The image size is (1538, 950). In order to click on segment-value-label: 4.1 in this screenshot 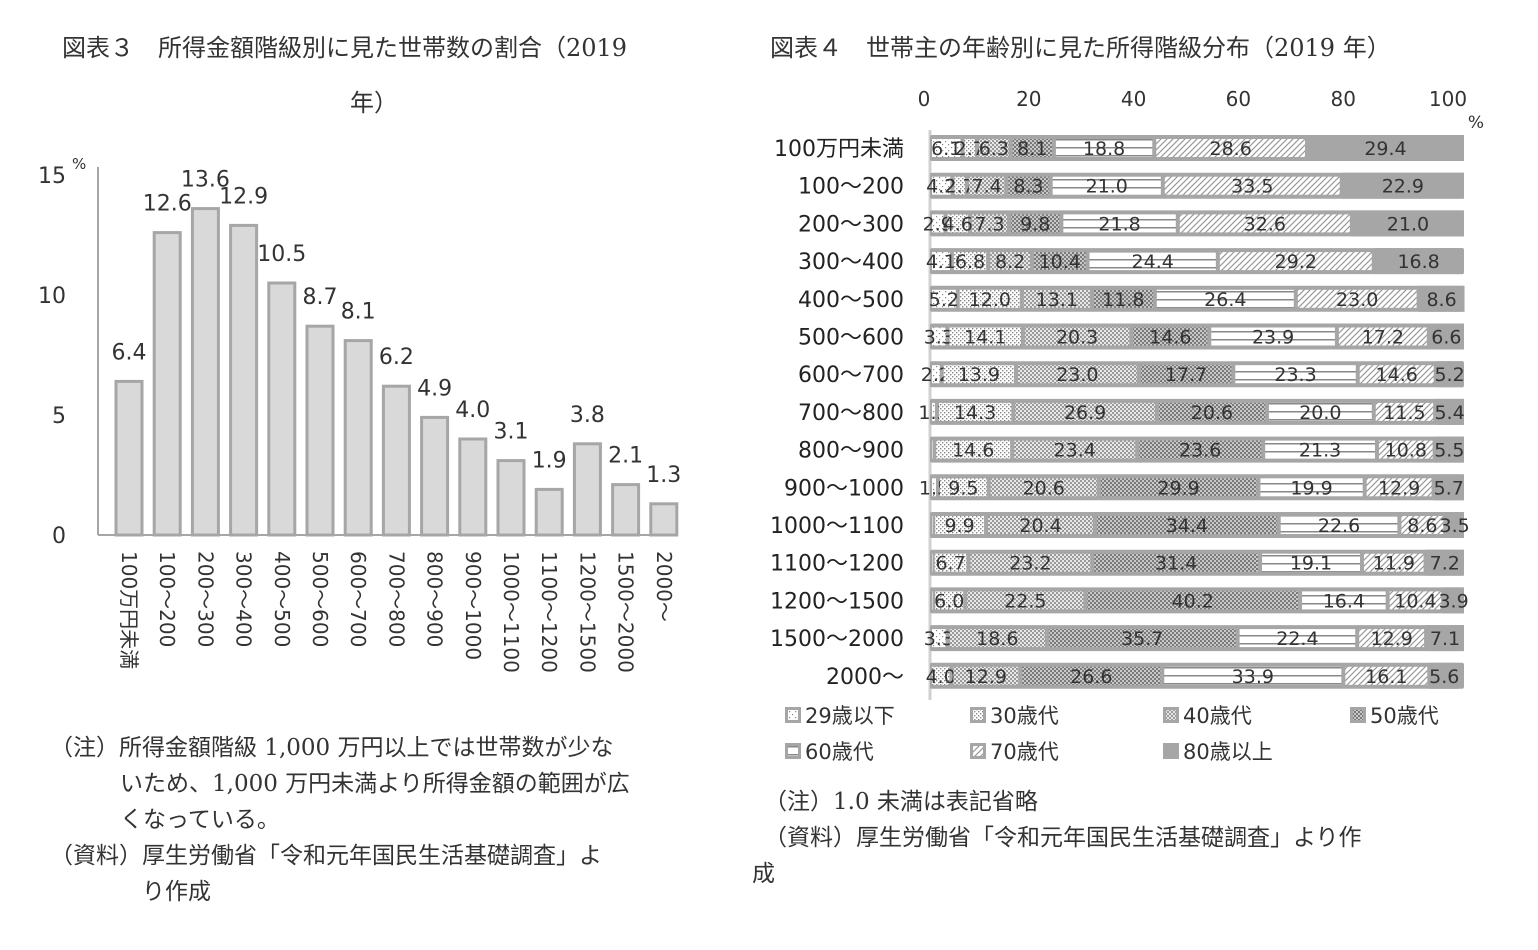, I will do `click(941, 262)`.